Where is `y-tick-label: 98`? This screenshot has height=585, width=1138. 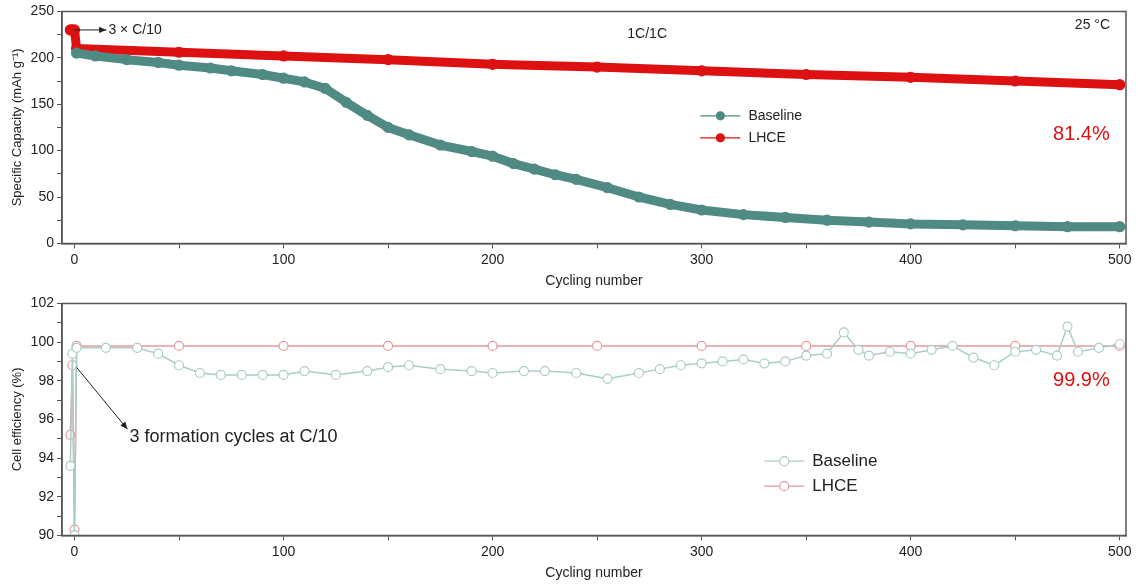 y-tick-label: 98 is located at coordinates (46, 379).